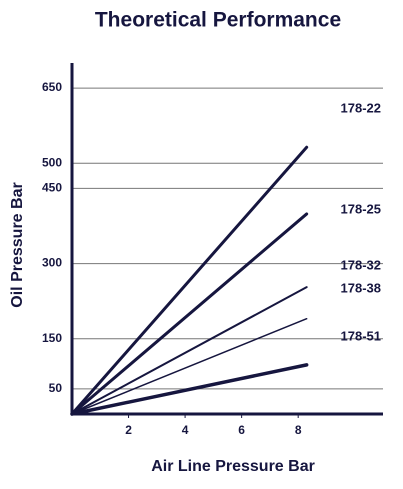 The image size is (403, 489). Describe the element at coordinates (361, 287) in the screenshot. I see `series-label: 178-38` at that location.